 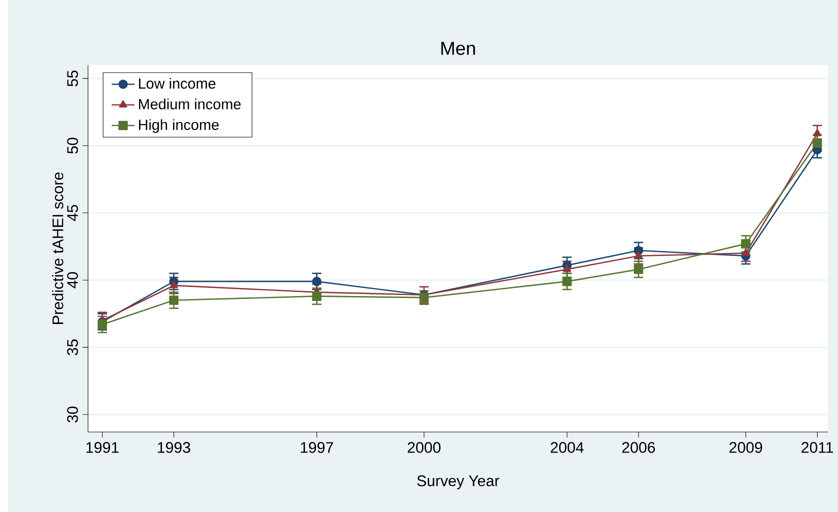 I want to click on x-tick-label: 2000, so click(x=424, y=447).